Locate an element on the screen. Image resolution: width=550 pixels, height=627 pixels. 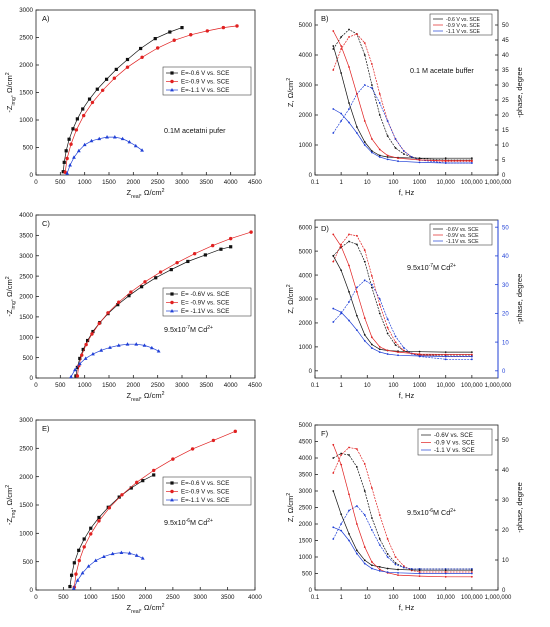
legend-swatch-marker-a is located at coordinates (172, 81).